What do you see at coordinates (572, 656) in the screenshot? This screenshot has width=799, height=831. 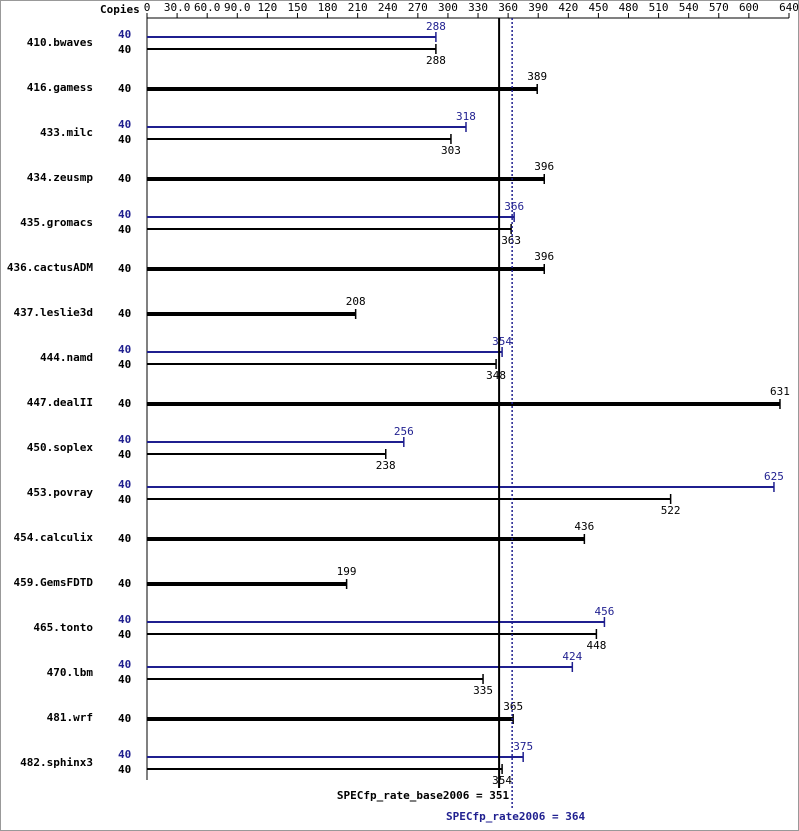 I see `value-label: 424` at bounding box center [572, 656].